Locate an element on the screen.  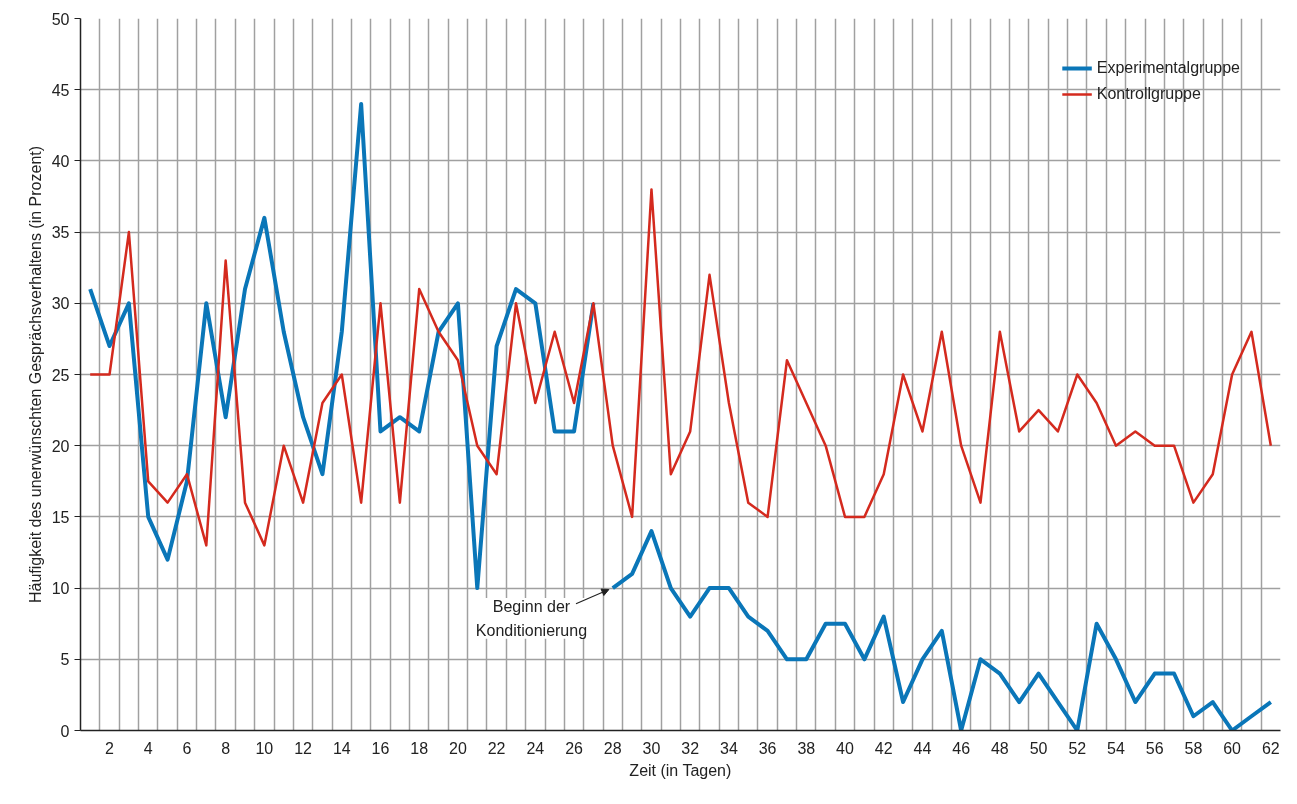
x-tick-label: 46 is located at coordinates (961, 748).